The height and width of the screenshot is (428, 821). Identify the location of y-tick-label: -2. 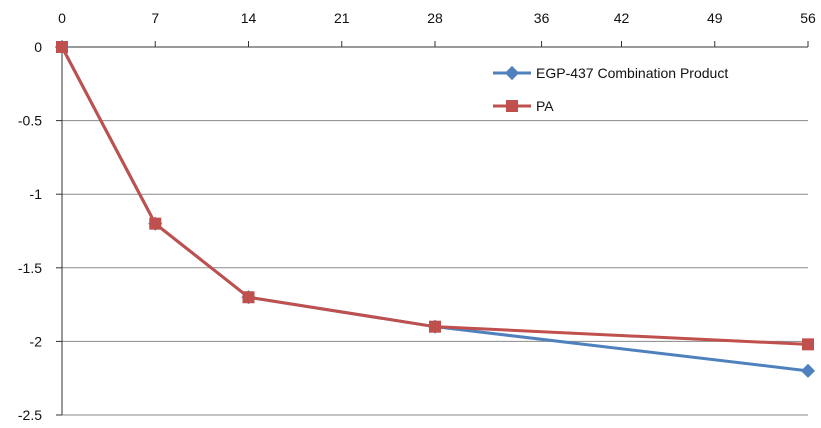
(36, 341).